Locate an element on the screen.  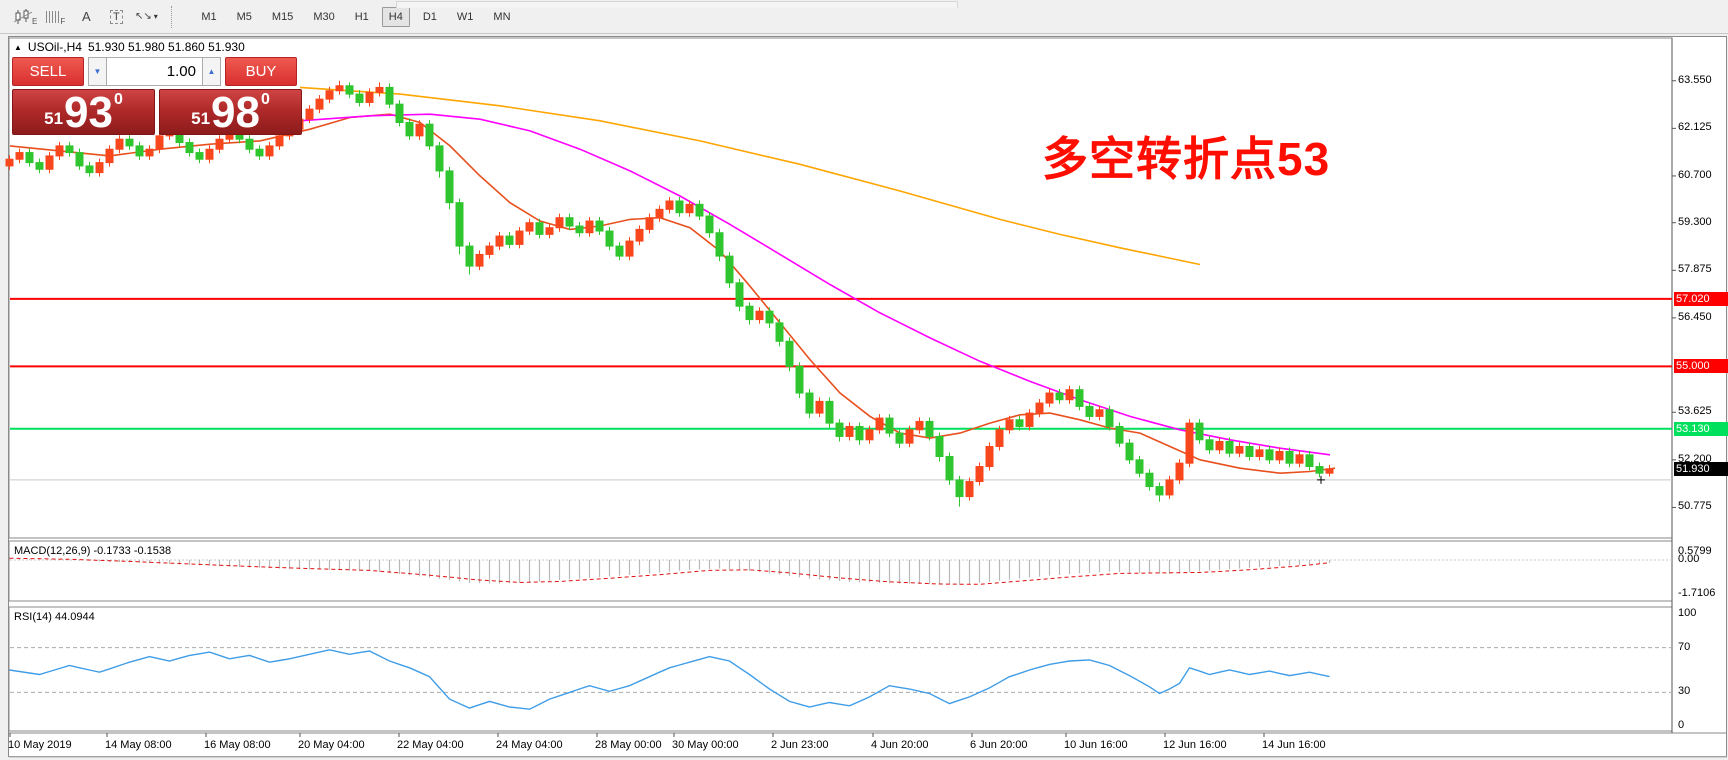
price-axis-label: 63.550 is located at coordinates (1695, 80).